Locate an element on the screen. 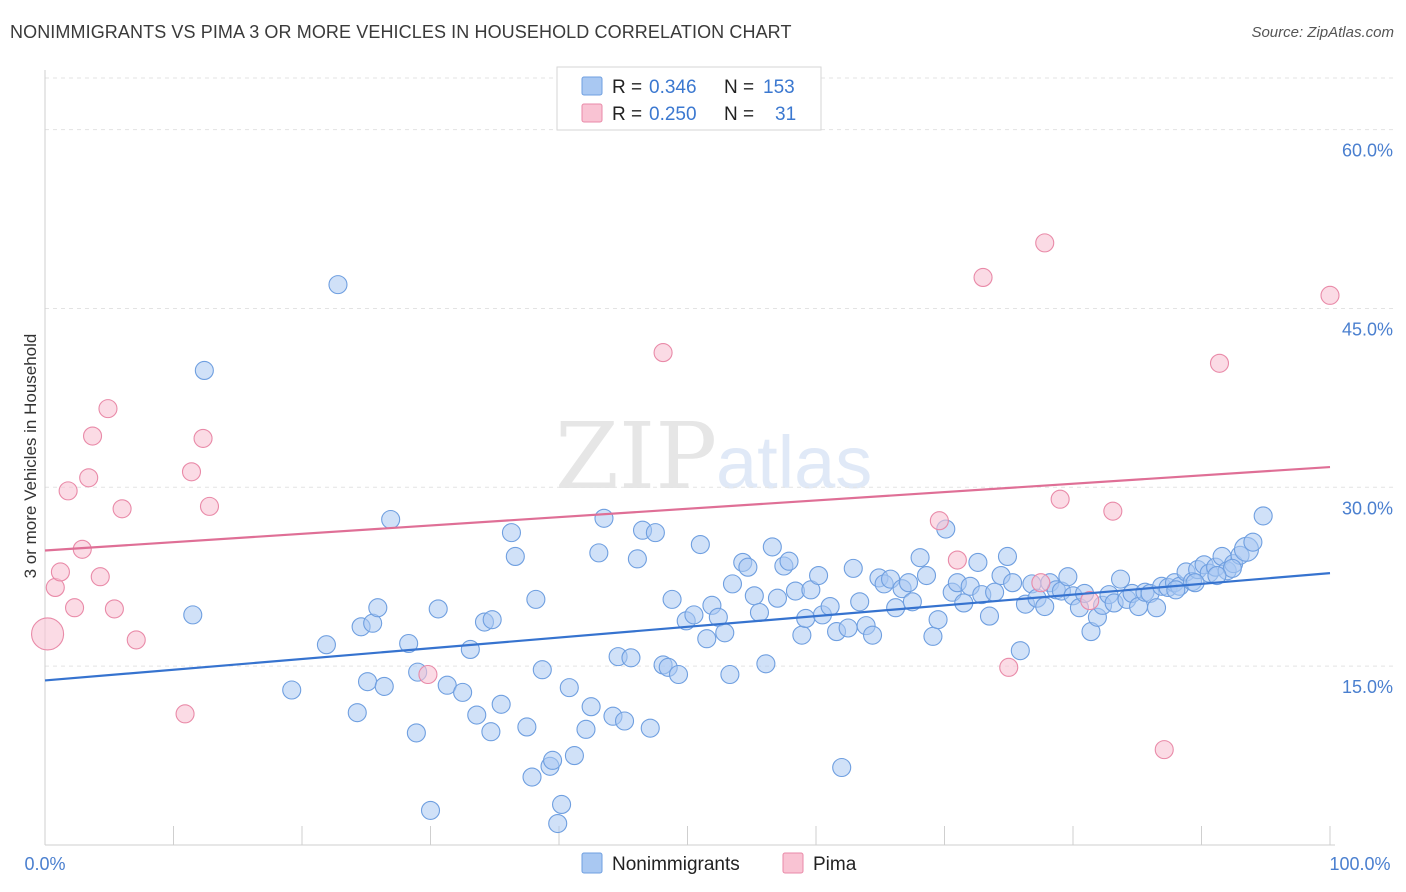 The height and width of the screenshot is (892, 1406). x-ticks is located at coordinates (687, 835).